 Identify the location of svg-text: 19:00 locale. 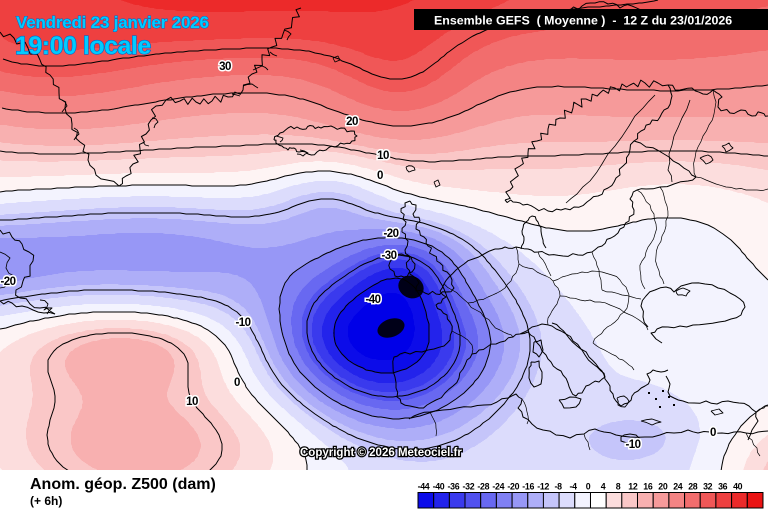
(83, 46).